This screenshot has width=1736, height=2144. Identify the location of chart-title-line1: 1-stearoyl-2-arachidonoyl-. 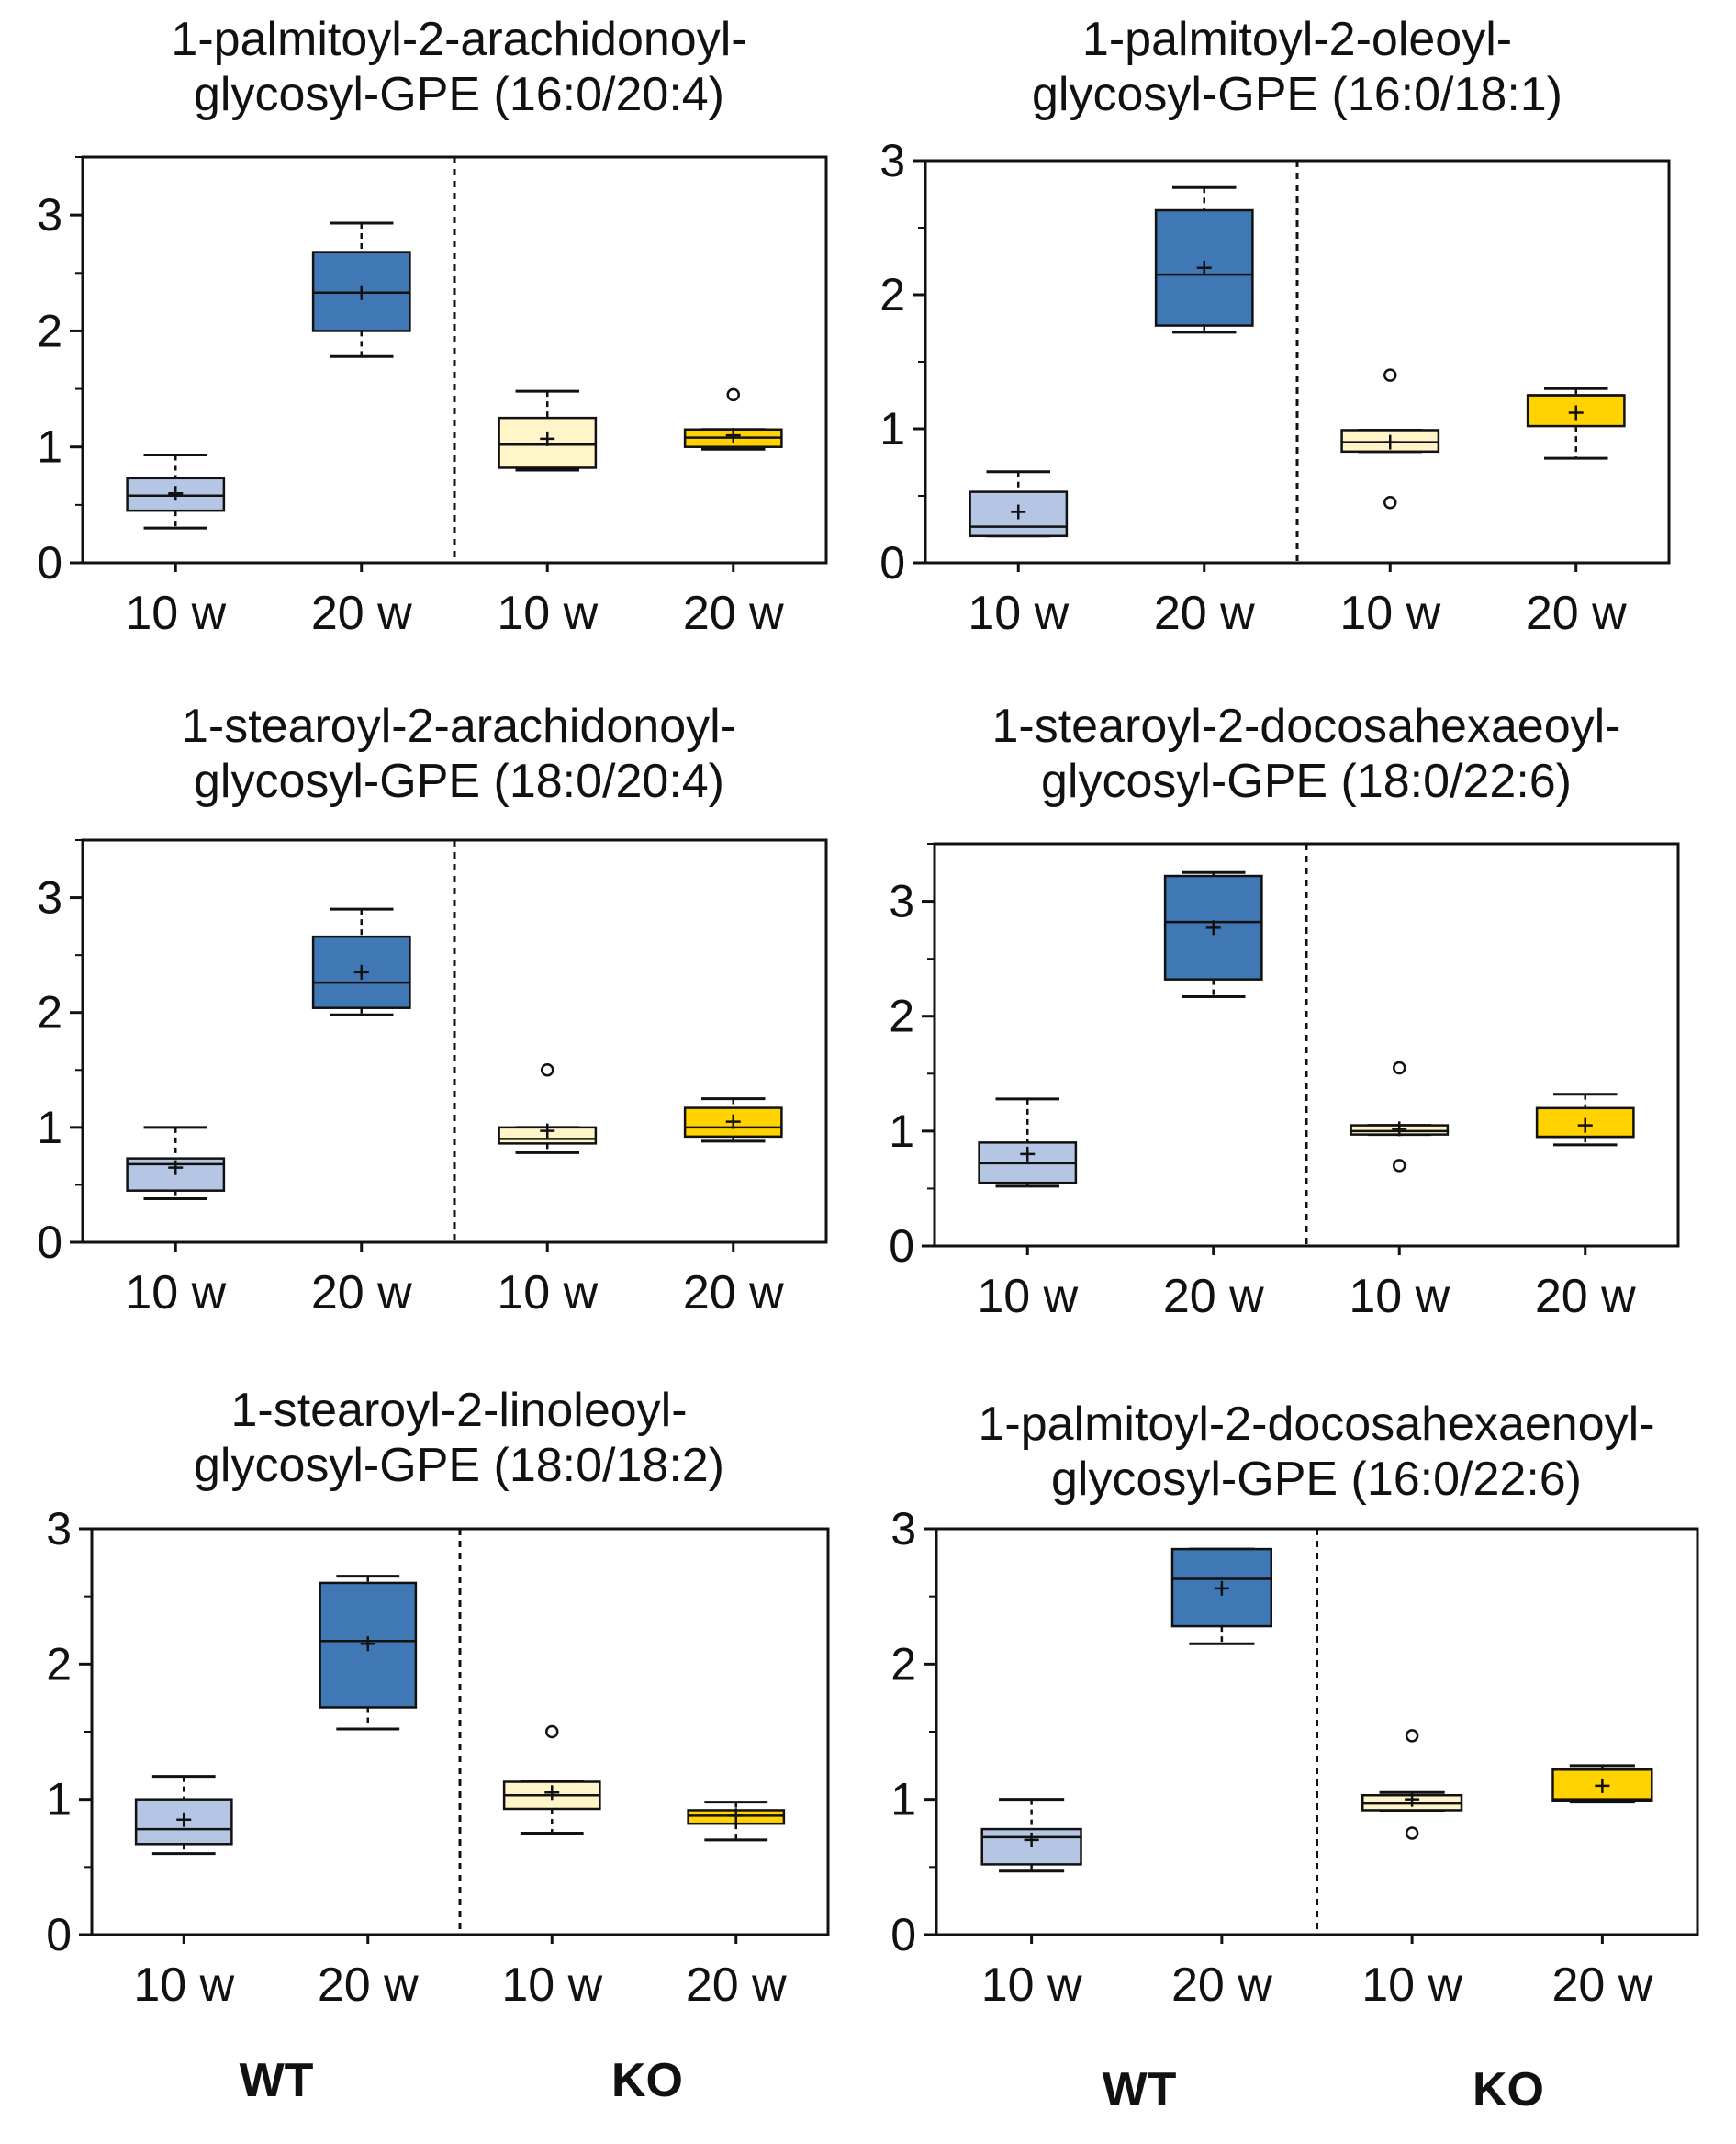
(459, 726).